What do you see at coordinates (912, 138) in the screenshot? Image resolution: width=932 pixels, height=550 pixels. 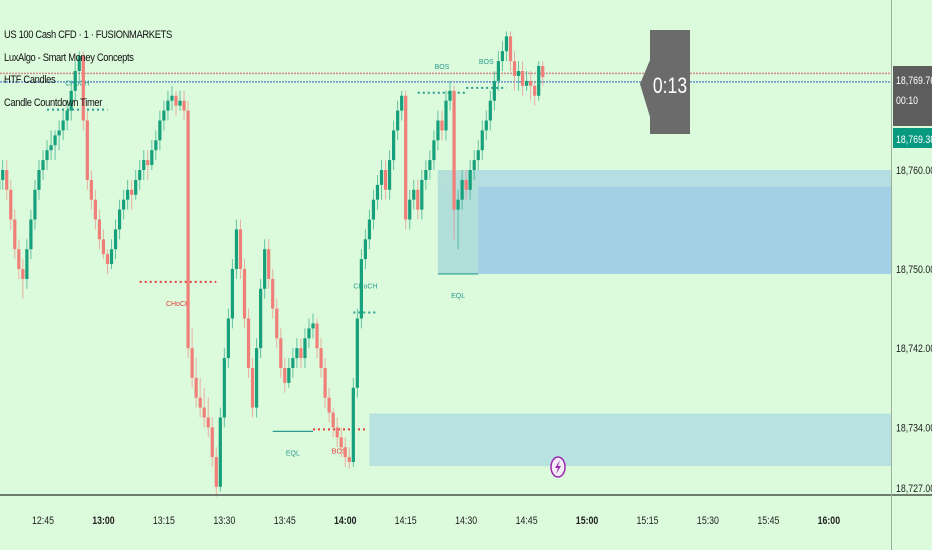 I see `current-price-tag: 18,769.38` at bounding box center [912, 138].